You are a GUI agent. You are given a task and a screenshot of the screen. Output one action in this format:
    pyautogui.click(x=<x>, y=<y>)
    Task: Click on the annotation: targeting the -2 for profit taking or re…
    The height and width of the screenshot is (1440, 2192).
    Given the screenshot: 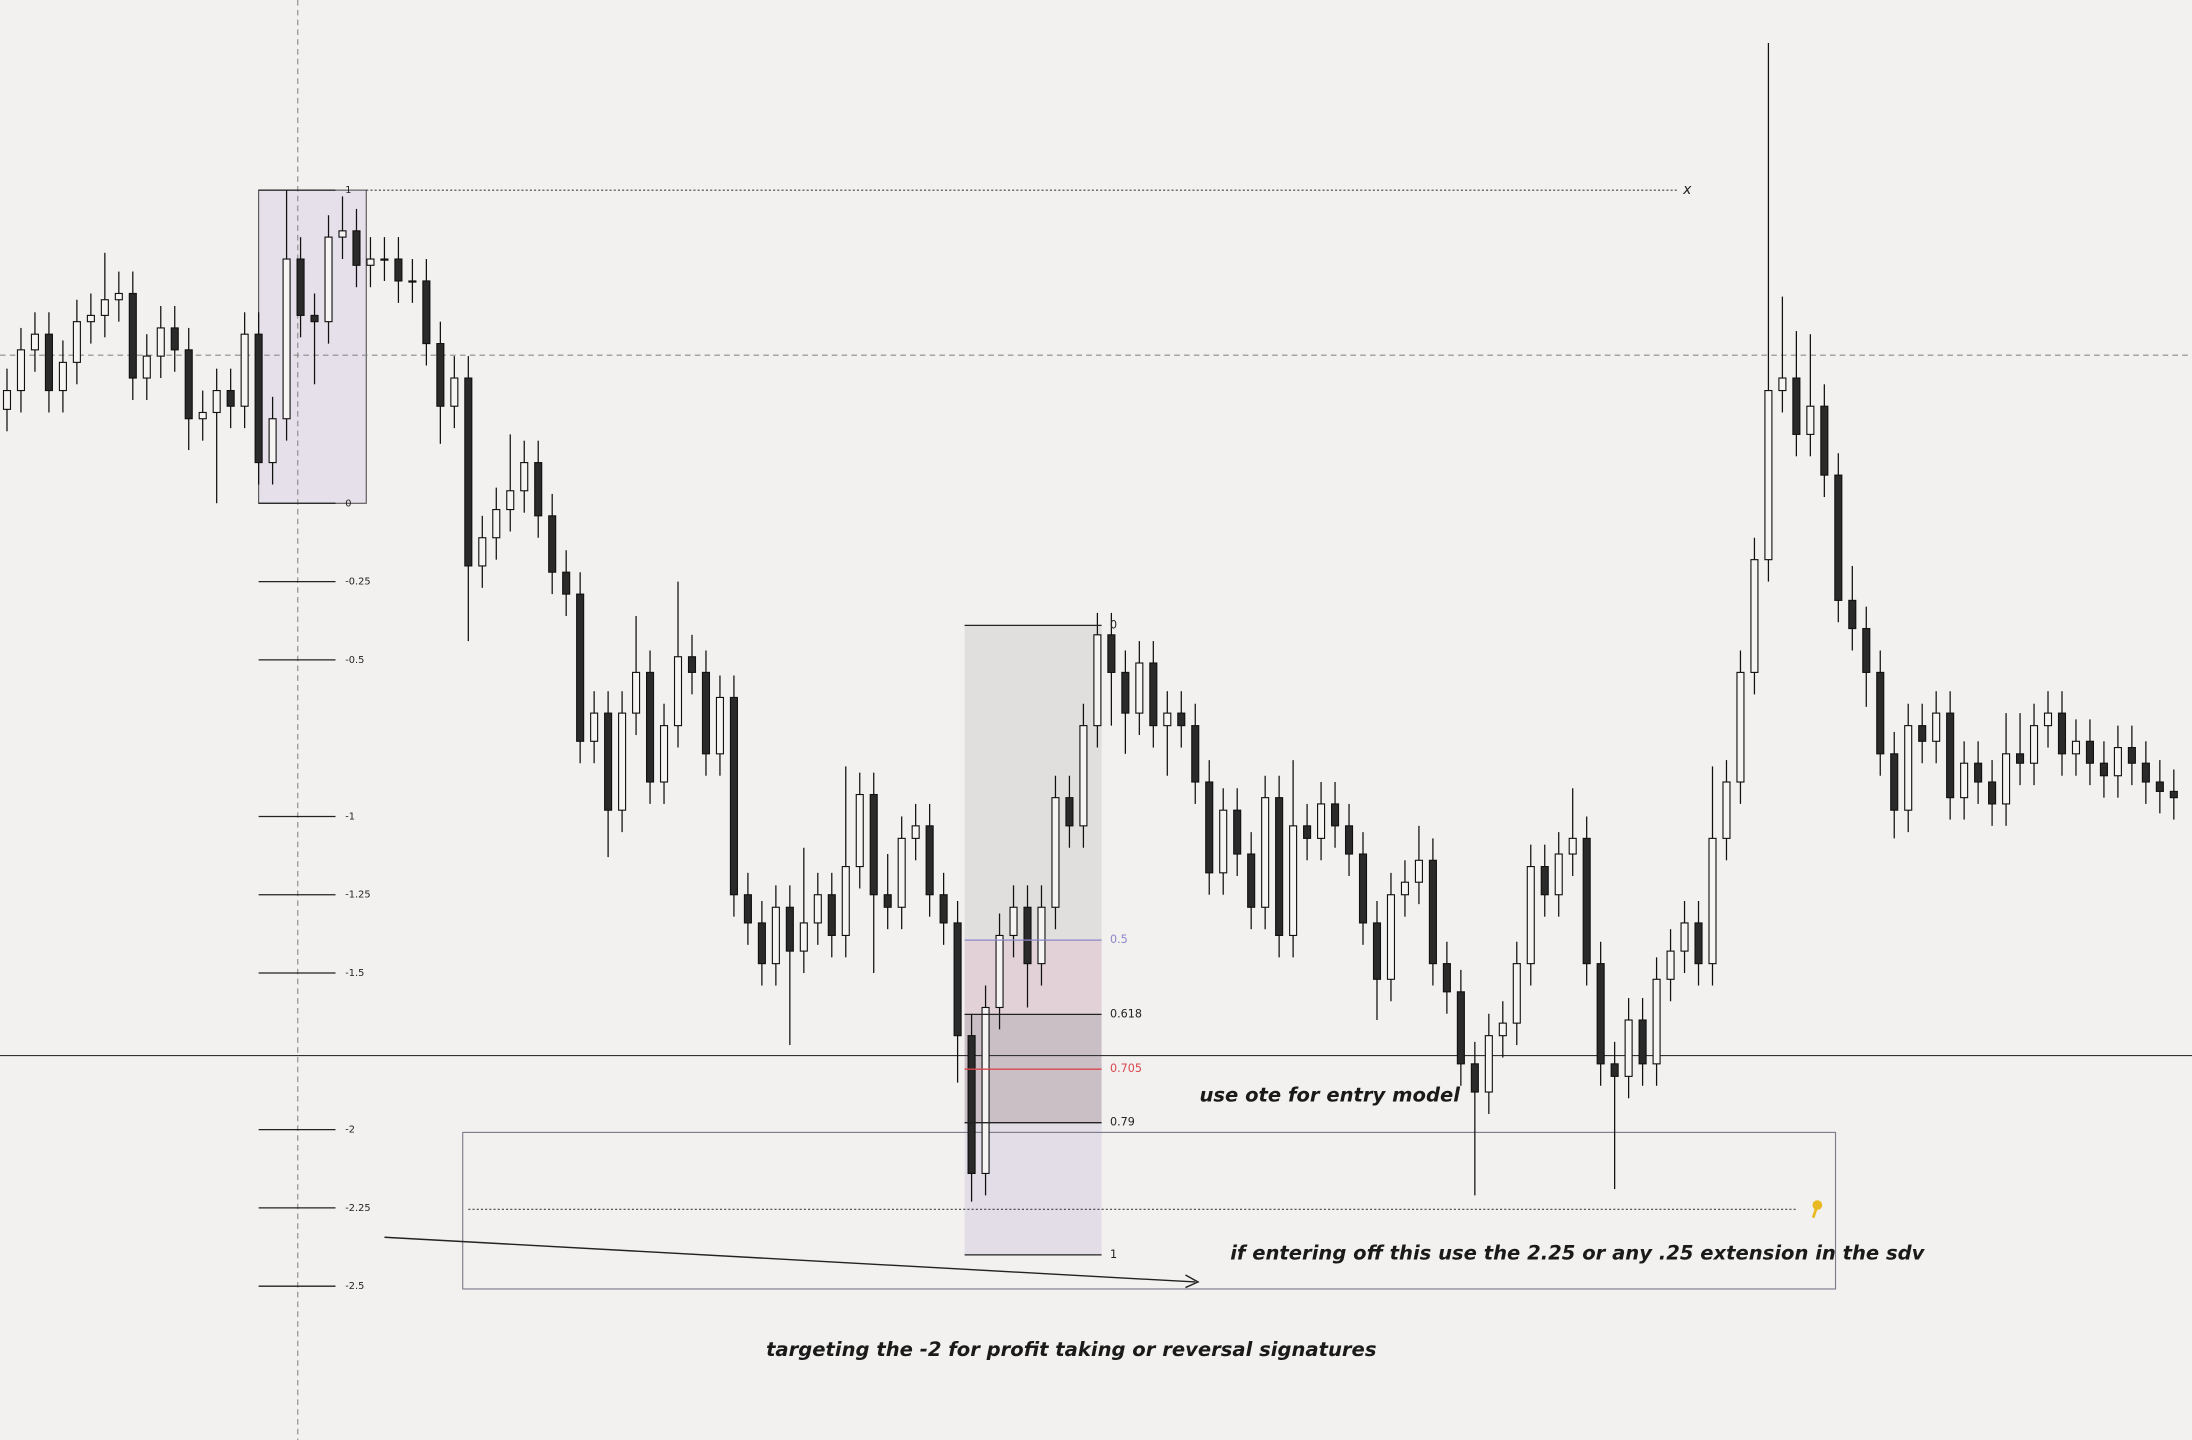 What is the action you would take?
    pyautogui.click(x=1071, y=1349)
    